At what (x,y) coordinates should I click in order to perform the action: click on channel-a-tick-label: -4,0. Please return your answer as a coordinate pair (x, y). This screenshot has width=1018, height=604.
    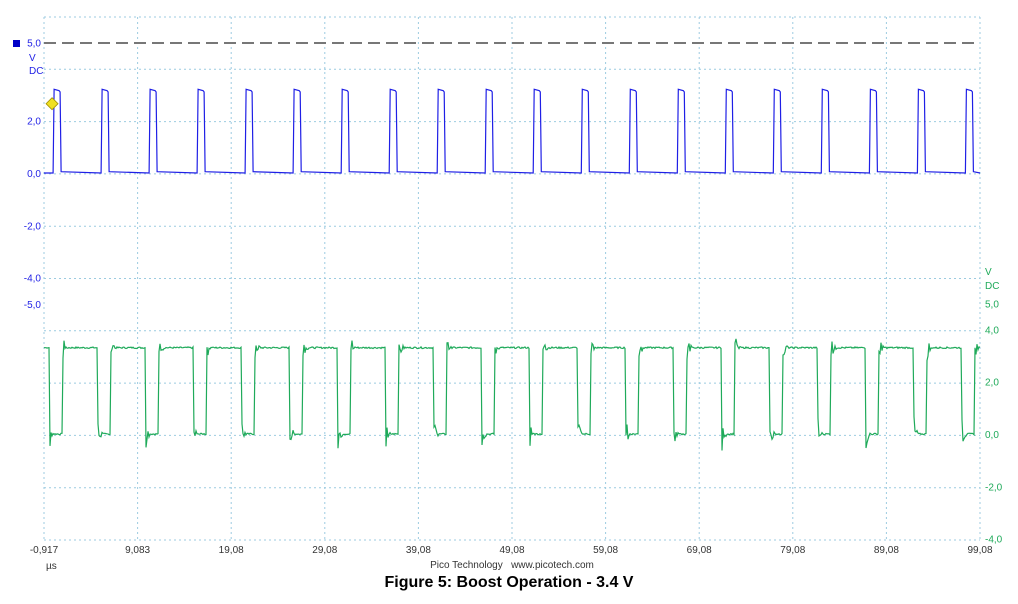
    Looking at the image, I should click on (33, 279).